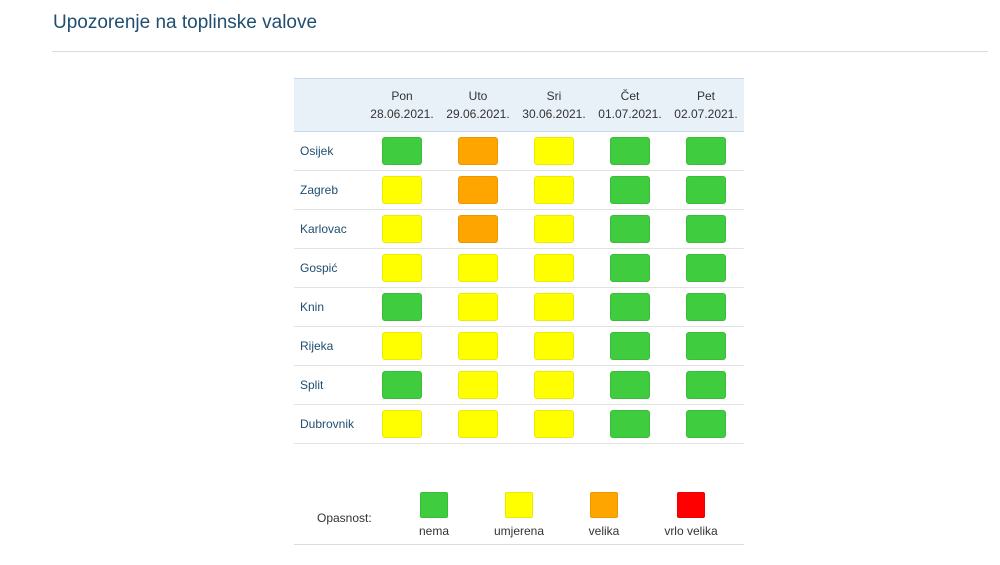  Describe the element at coordinates (434, 531) in the screenshot. I see `legend-text: nema` at that location.